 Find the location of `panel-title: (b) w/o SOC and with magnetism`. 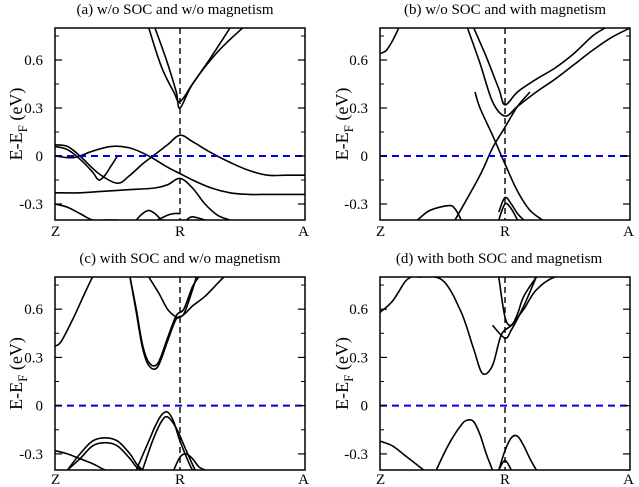

panel-title: (b) w/o SOC and with magnetism is located at coordinates (505, 10).